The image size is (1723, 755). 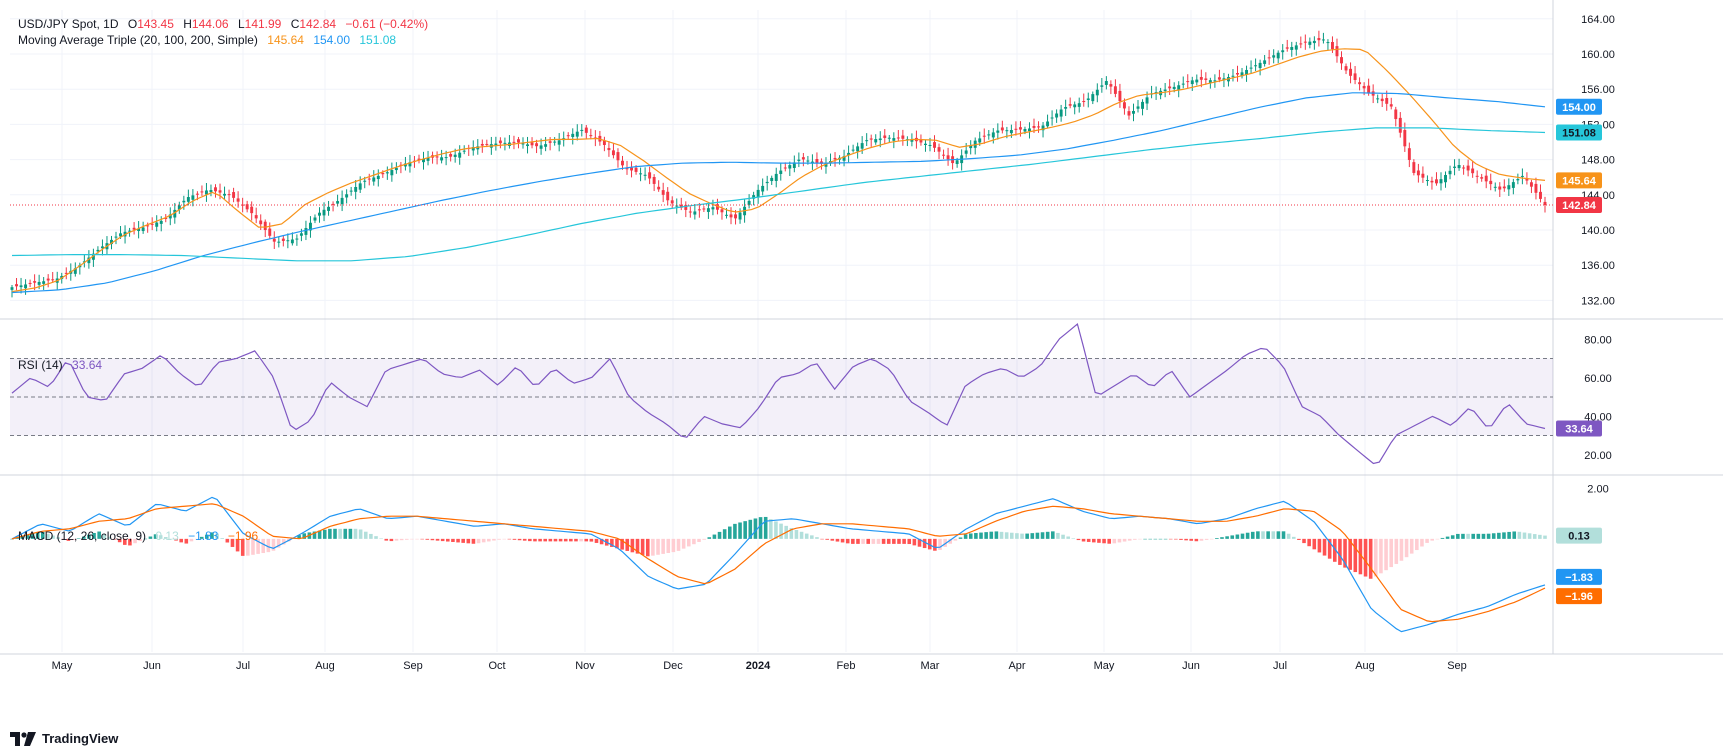 What do you see at coordinates (210, 24) in the screenshot?
I see `high-value: 144.06` at bounding box center [210, 24].